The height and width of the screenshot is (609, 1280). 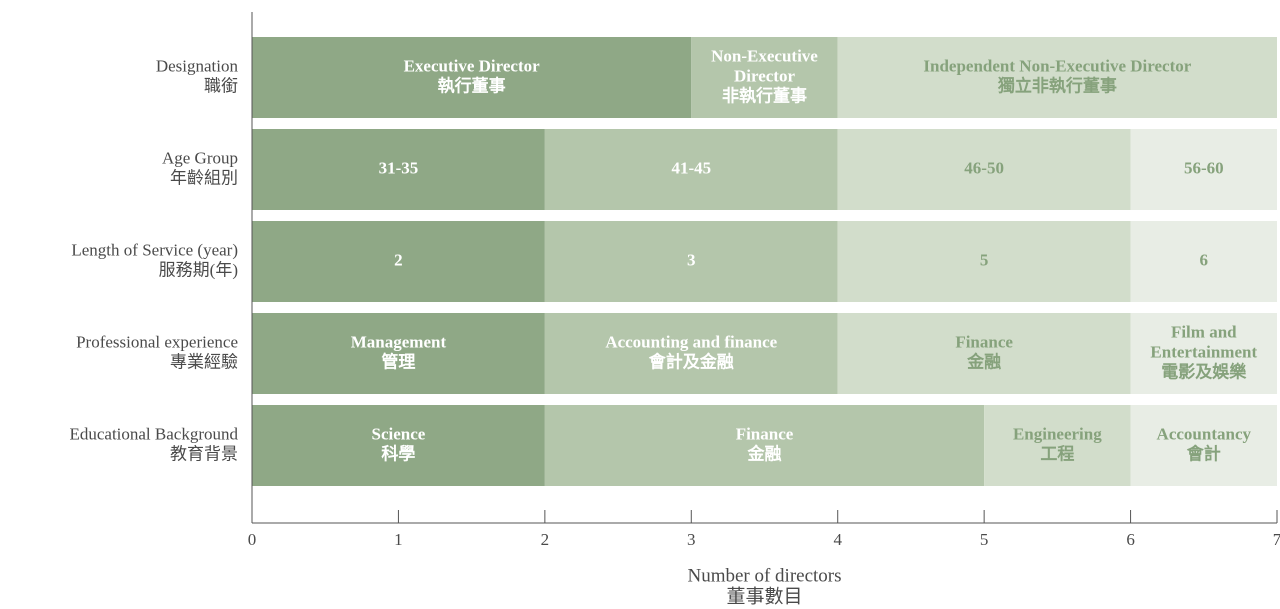 I want to click on segment-label: Independent Non-Executive Director, so click(x=1057, y=65).